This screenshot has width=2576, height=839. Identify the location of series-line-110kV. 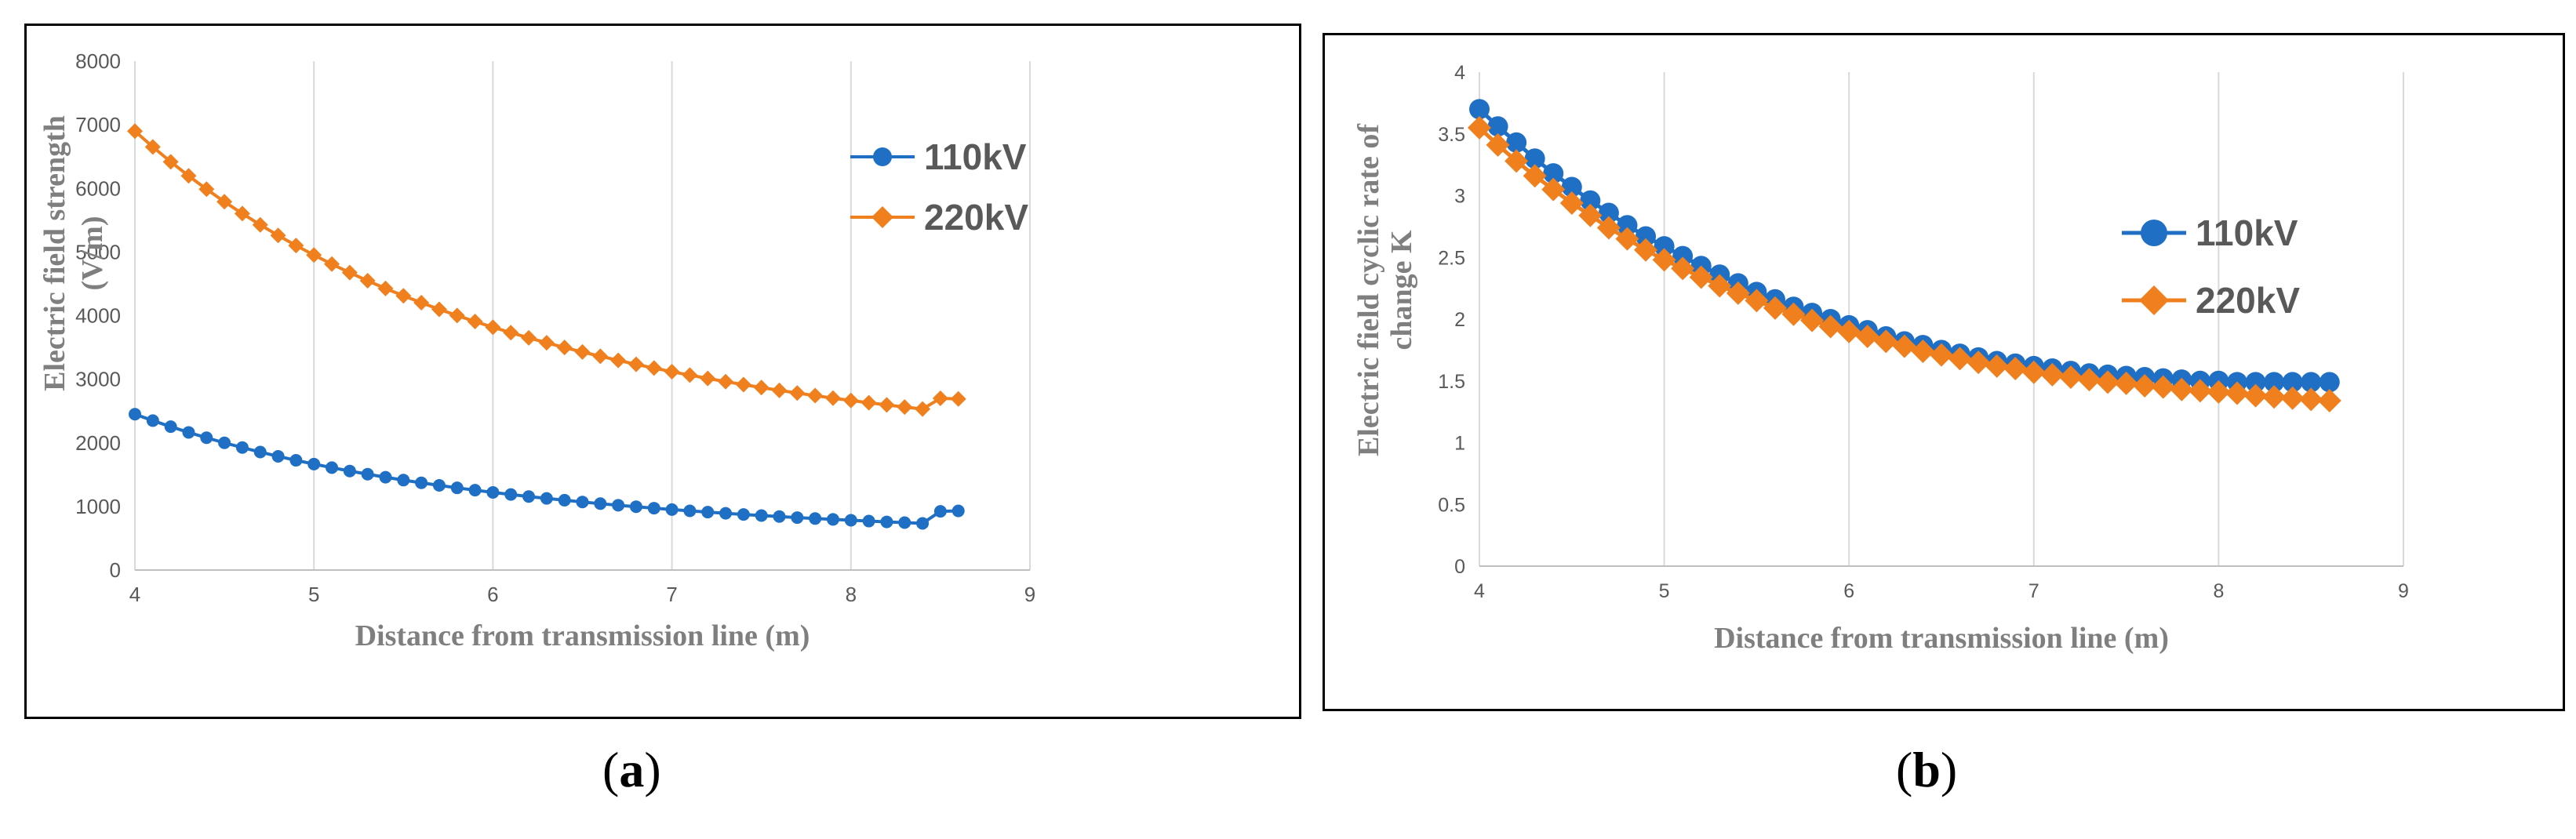
(546, 468).